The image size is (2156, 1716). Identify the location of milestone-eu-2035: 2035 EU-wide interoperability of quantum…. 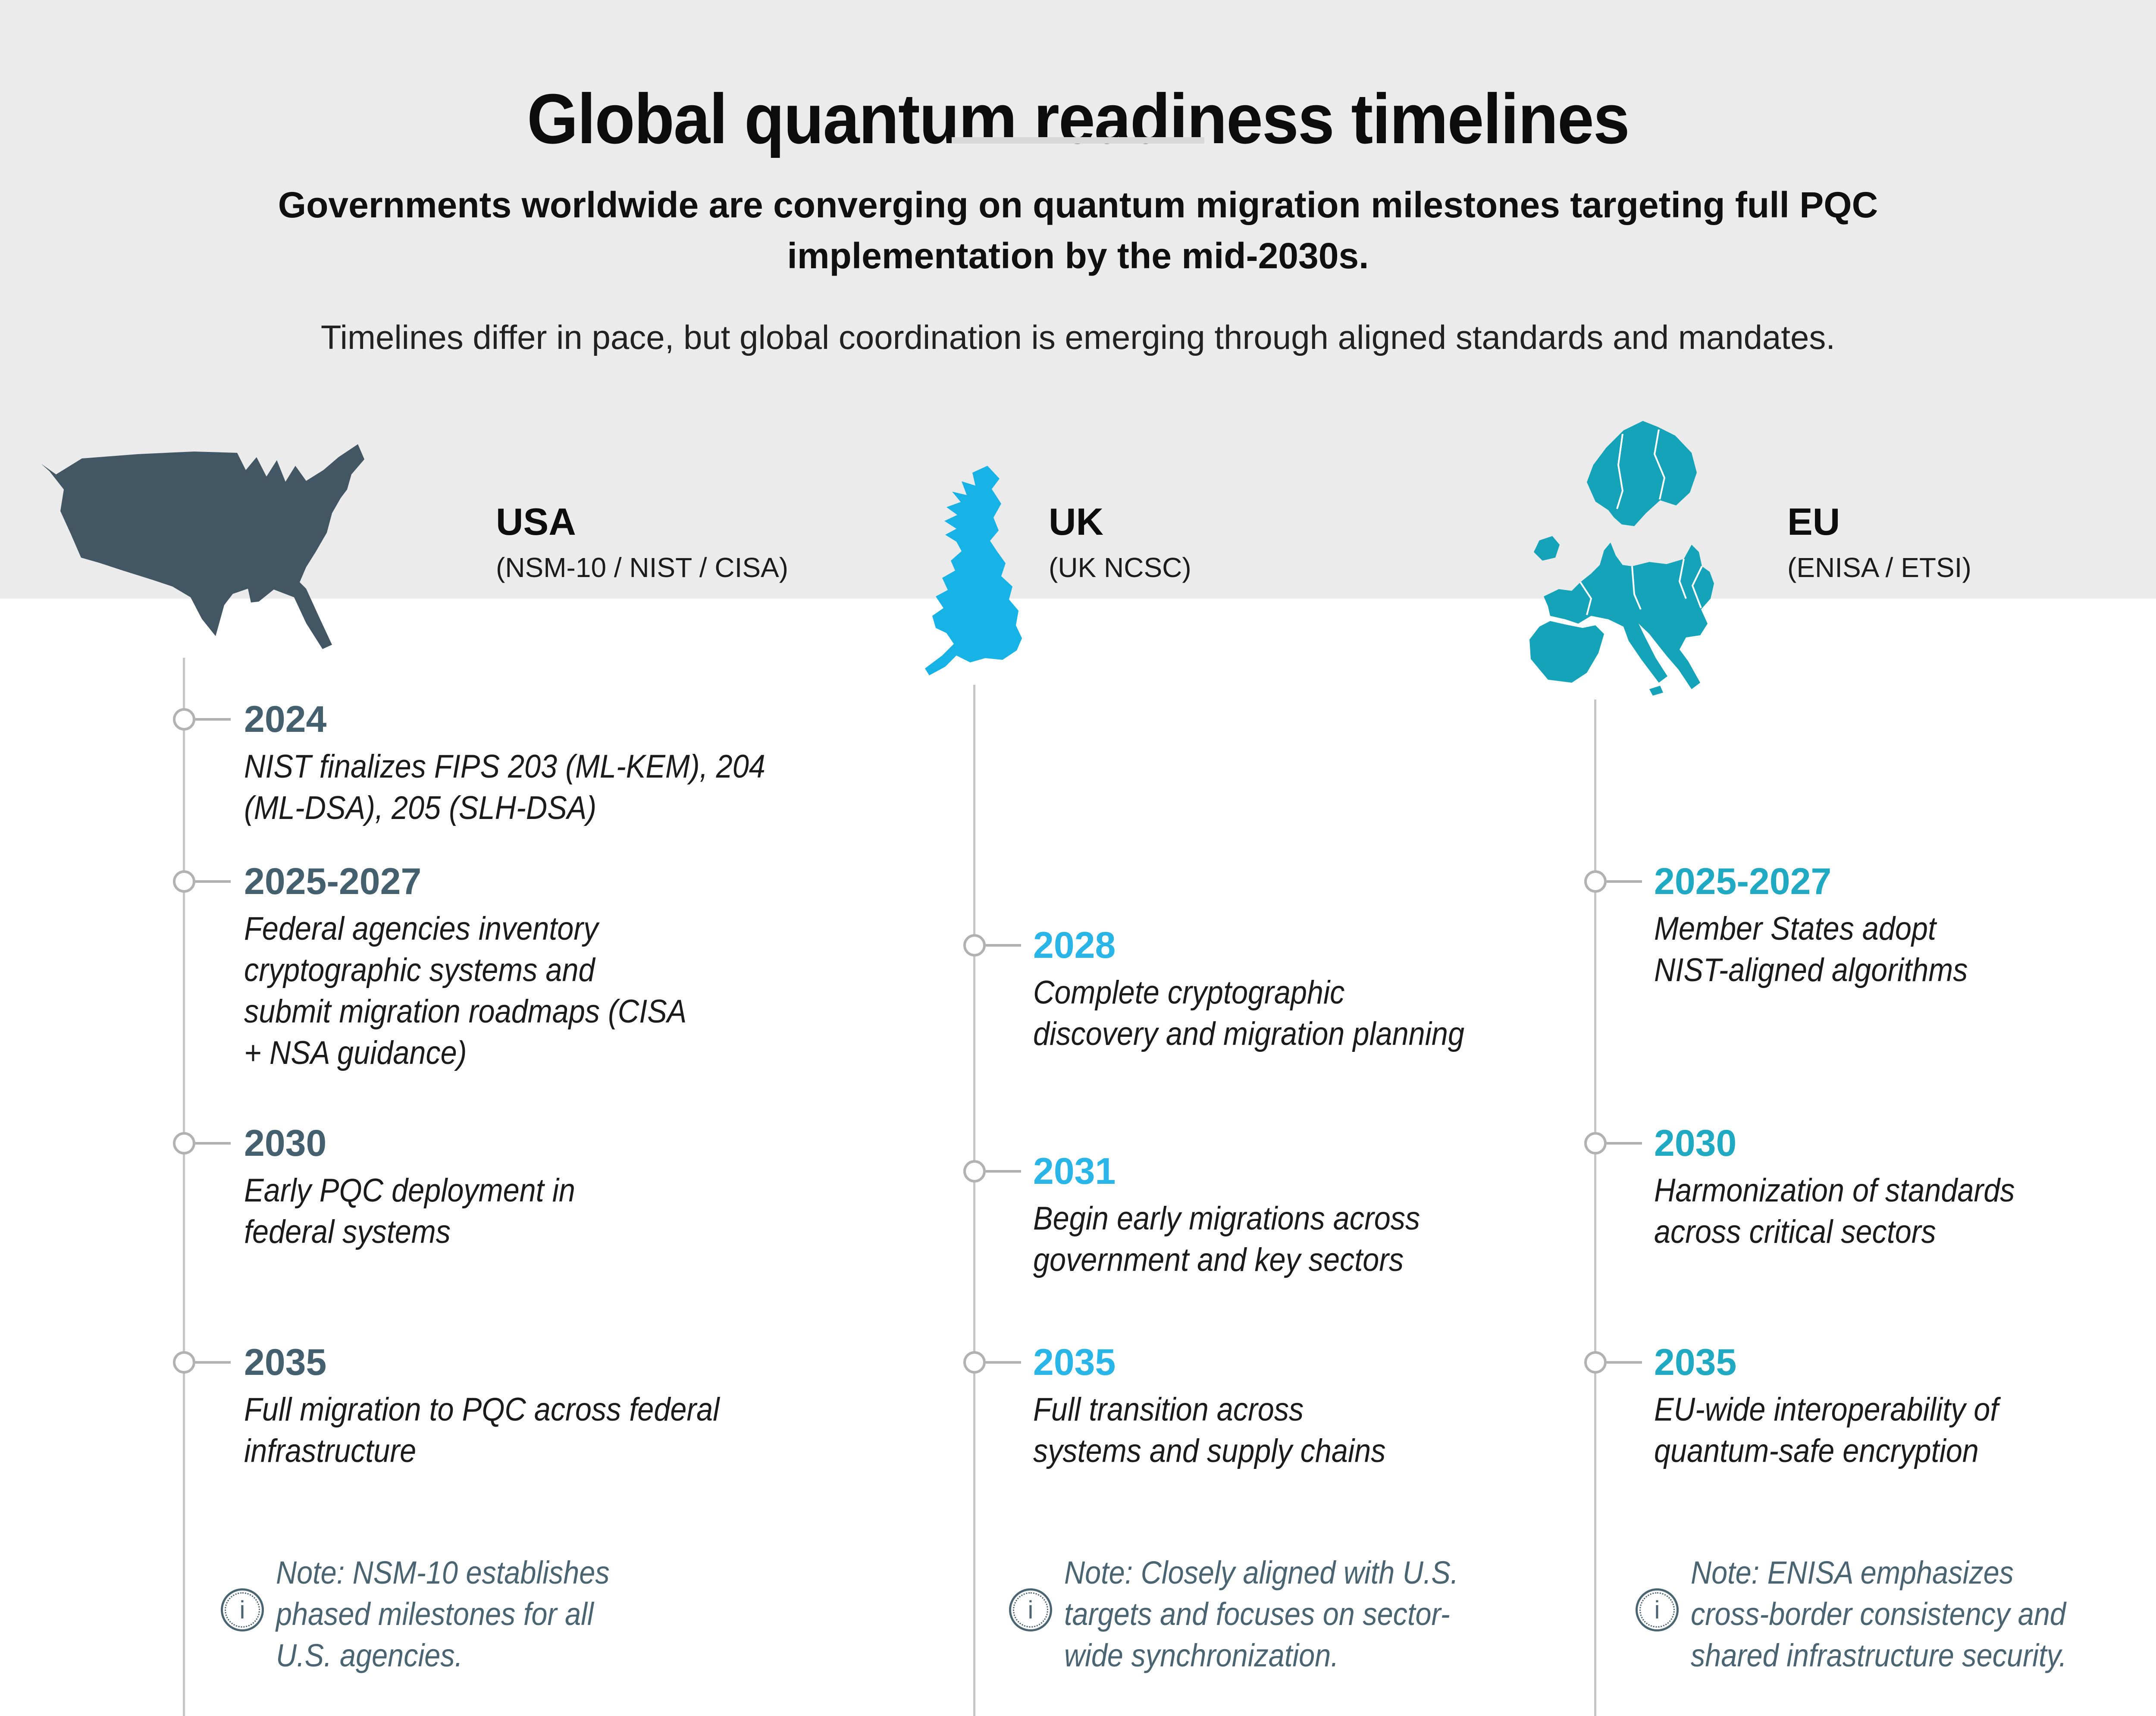
(1845, 1406).